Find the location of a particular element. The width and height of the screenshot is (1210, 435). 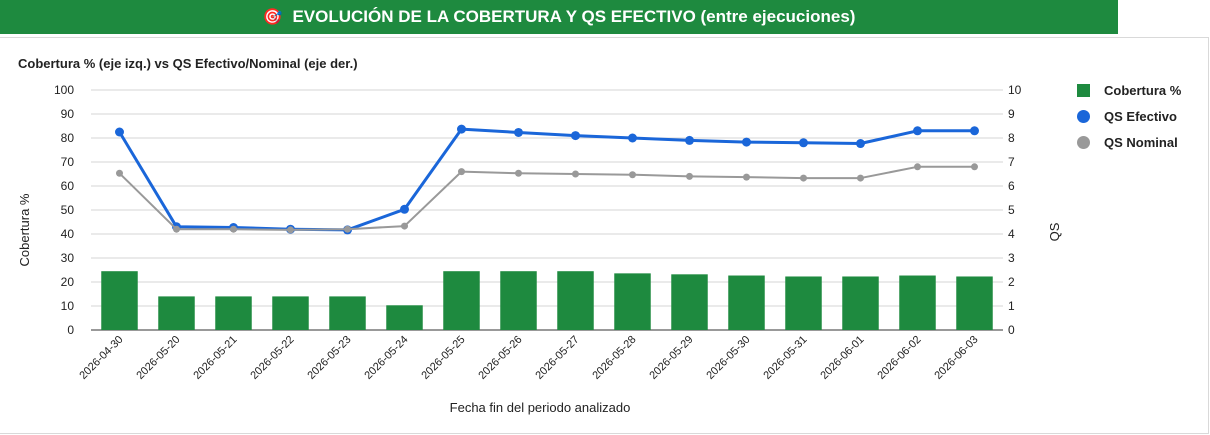

y-tick-label: 50 is located at coordinates (68, 210).